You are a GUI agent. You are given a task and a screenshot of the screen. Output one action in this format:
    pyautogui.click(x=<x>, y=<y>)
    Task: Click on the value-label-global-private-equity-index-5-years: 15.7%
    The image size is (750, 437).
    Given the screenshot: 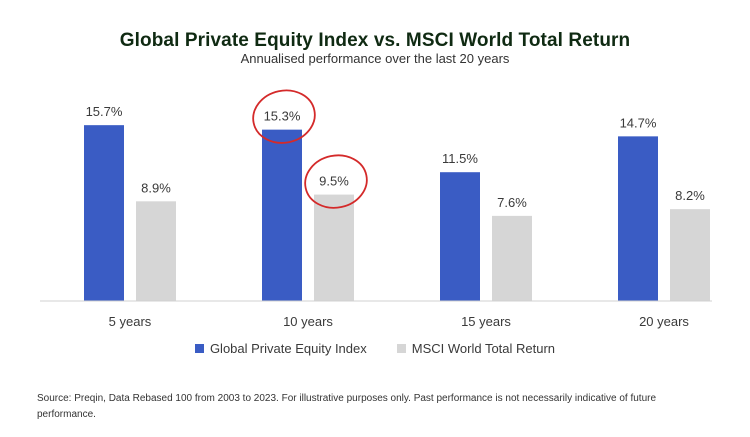 What is the action you would take?
    pyautogui.click(x=104, y=111)
    